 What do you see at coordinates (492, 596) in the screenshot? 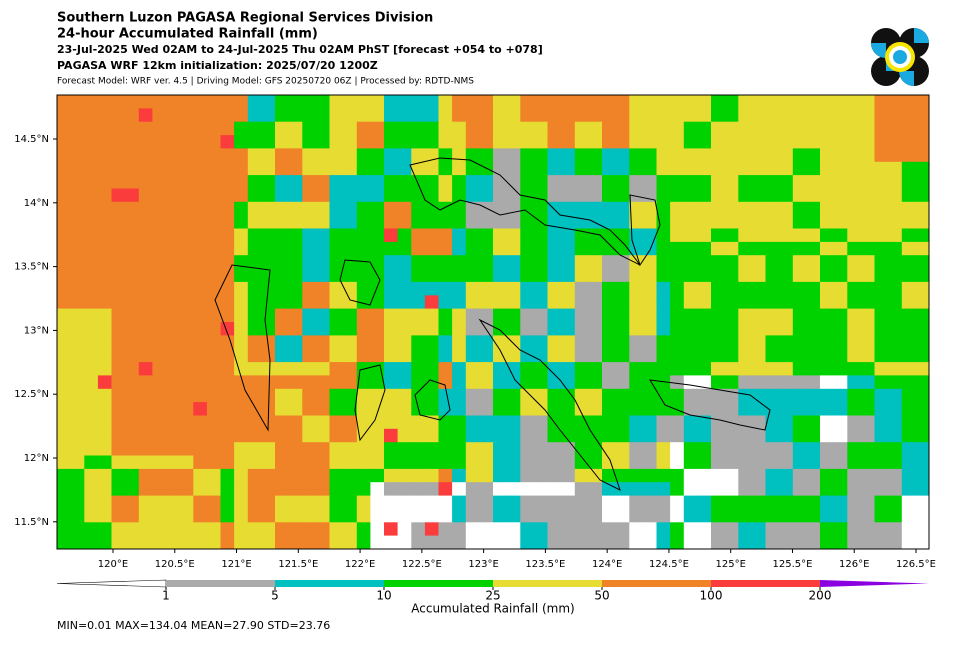
I see `colorbar-label: 25` at bounding box center [492, 596].